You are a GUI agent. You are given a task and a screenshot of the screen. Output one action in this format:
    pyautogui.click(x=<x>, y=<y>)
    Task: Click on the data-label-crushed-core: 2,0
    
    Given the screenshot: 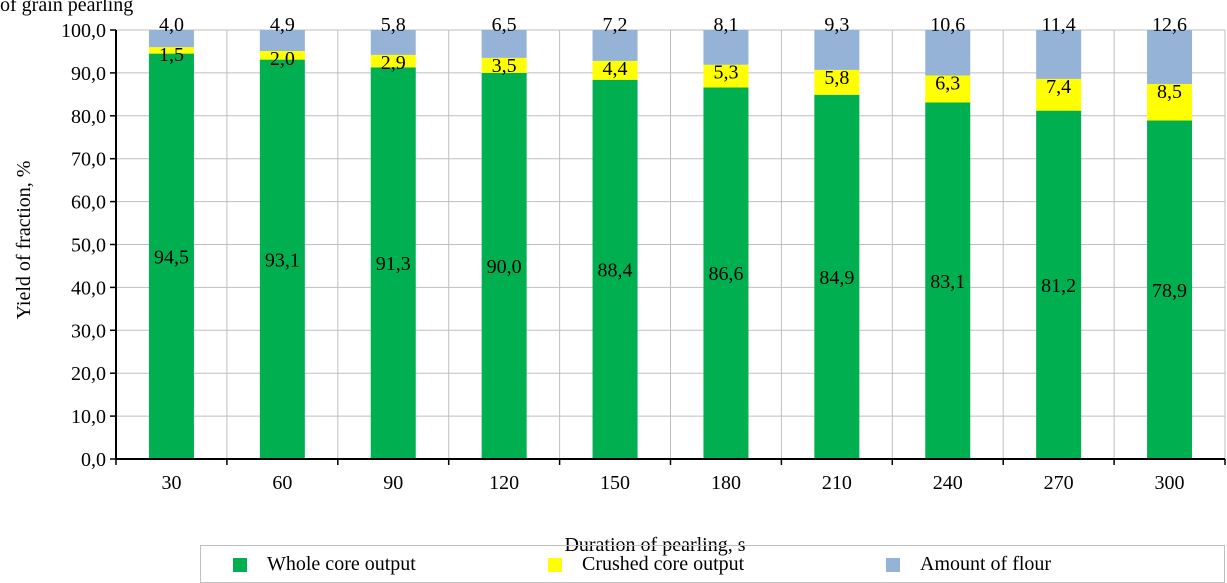 What is the action you would take?
    pyautogui.click(x=282, y=59)
    